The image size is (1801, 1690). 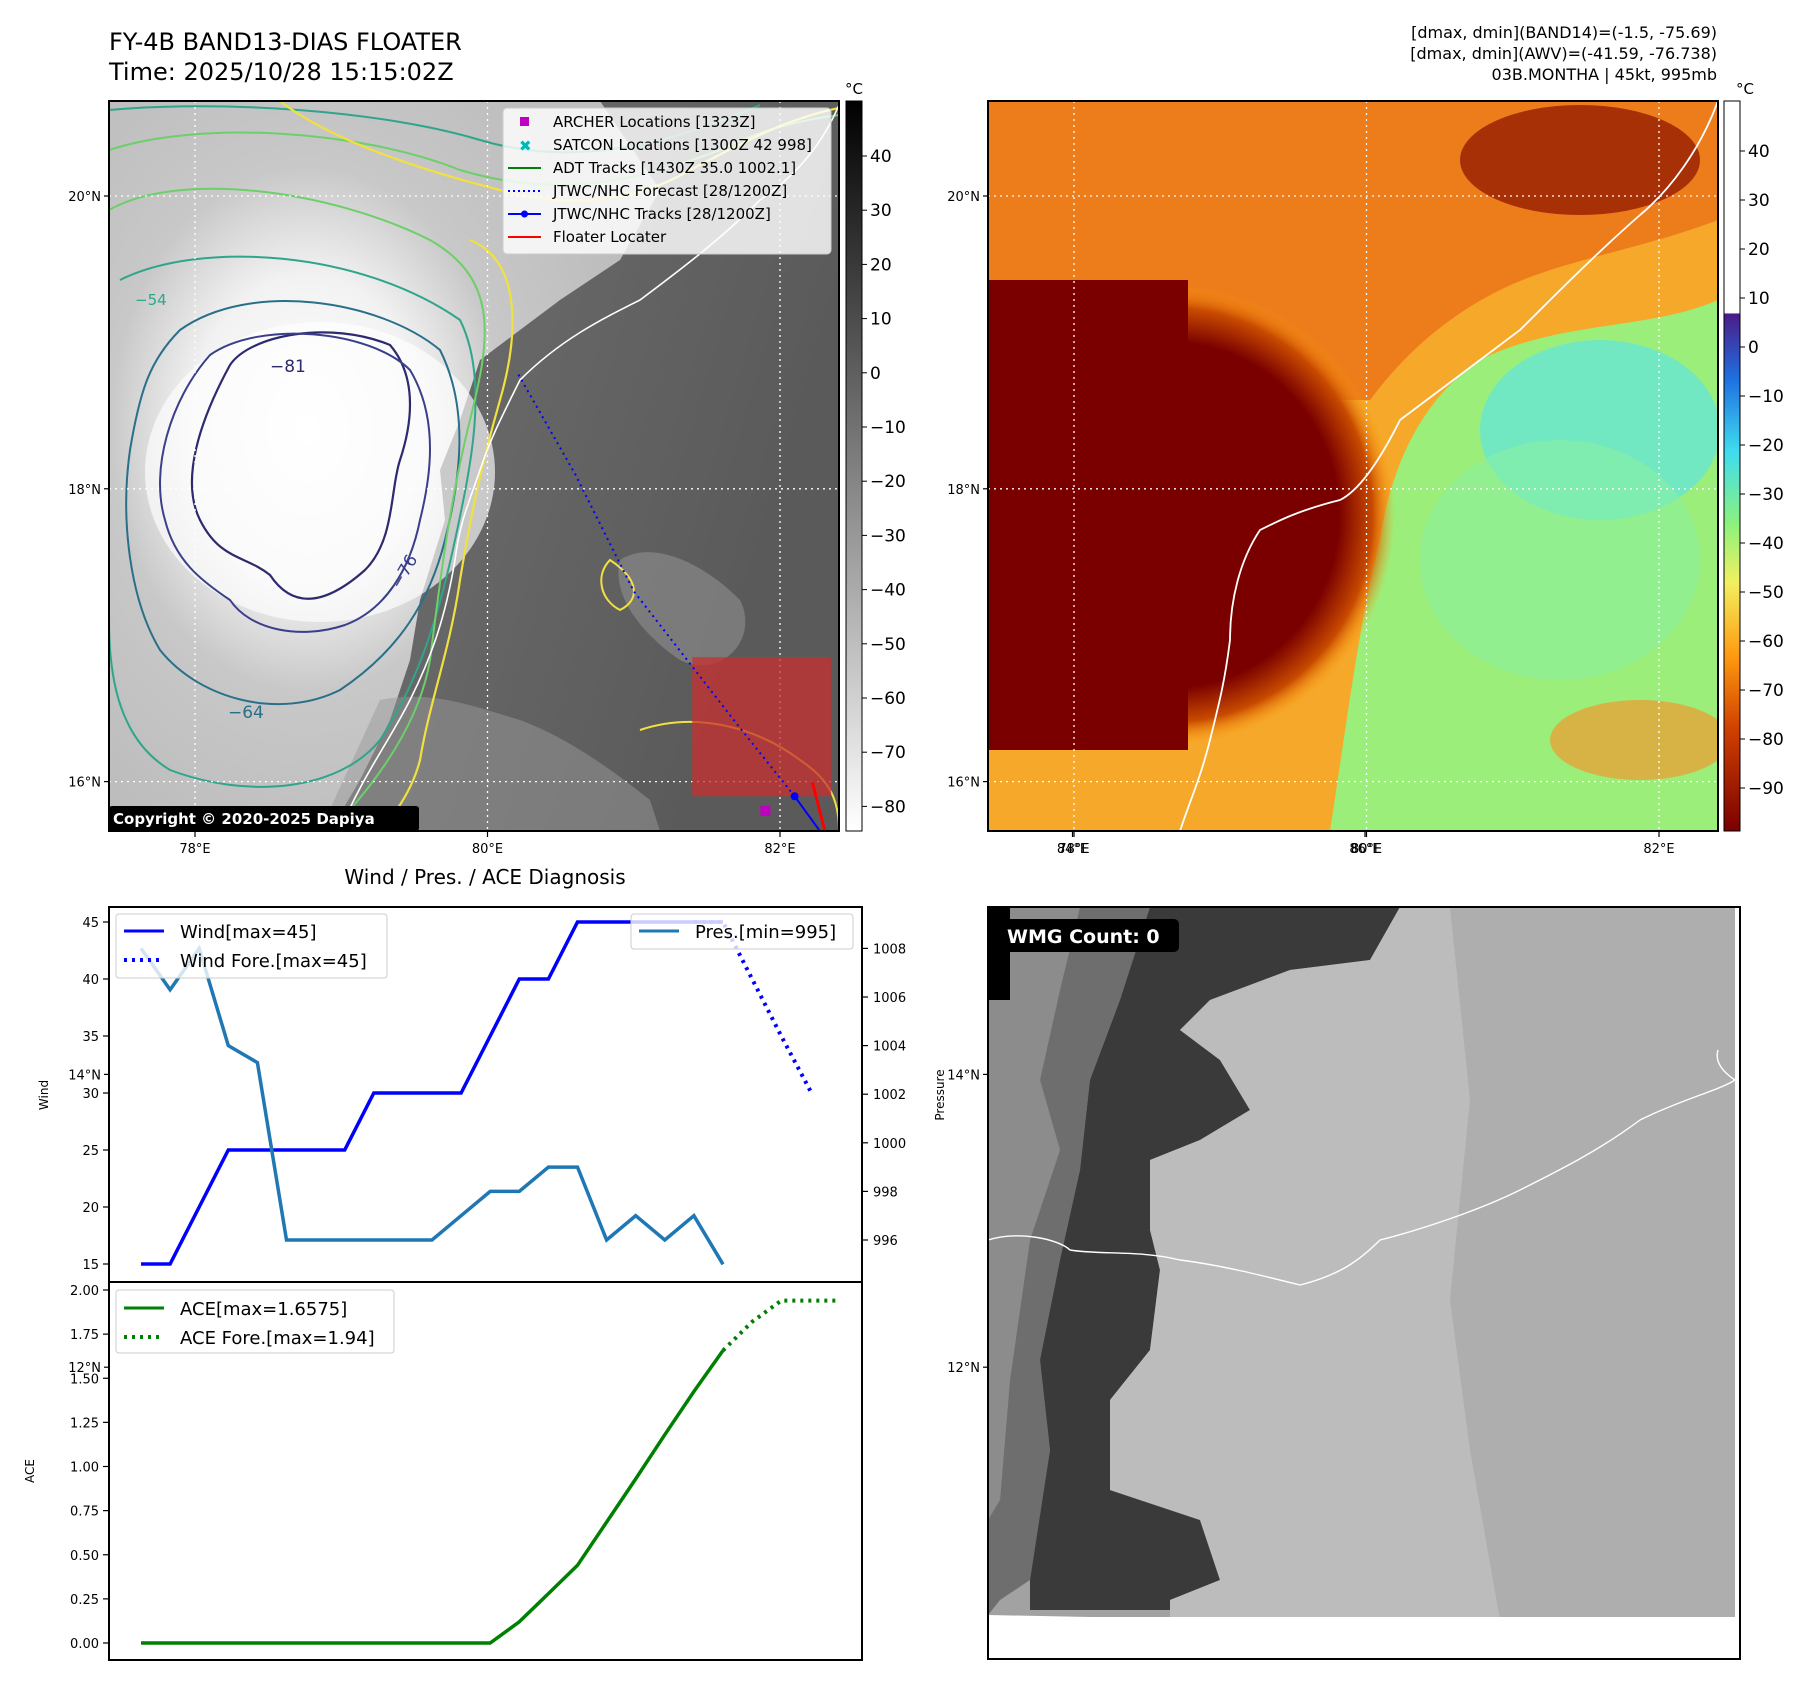 I want to click on contour-yellow-patch, so click(x=617, y=585).